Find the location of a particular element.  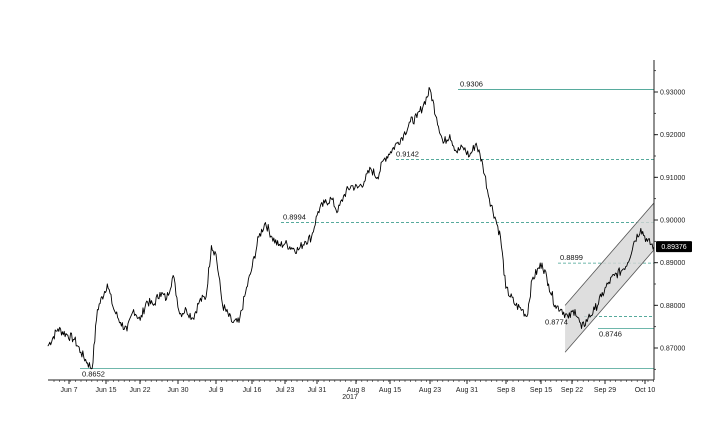

level-label: 0.8899 is located at coordinates (571, 257).